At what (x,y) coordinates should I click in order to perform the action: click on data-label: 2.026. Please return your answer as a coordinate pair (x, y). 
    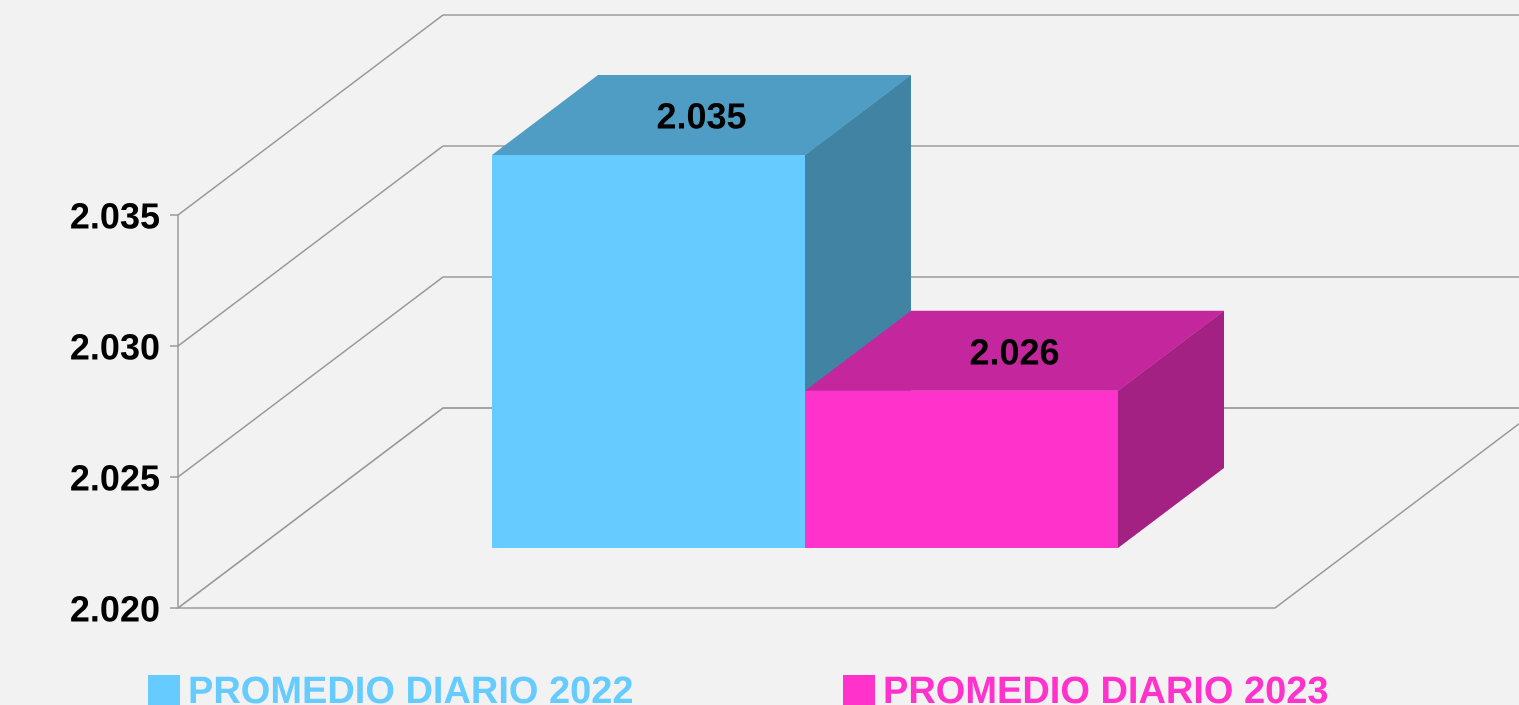
    Looking at the image, I should click on (1014, 351).